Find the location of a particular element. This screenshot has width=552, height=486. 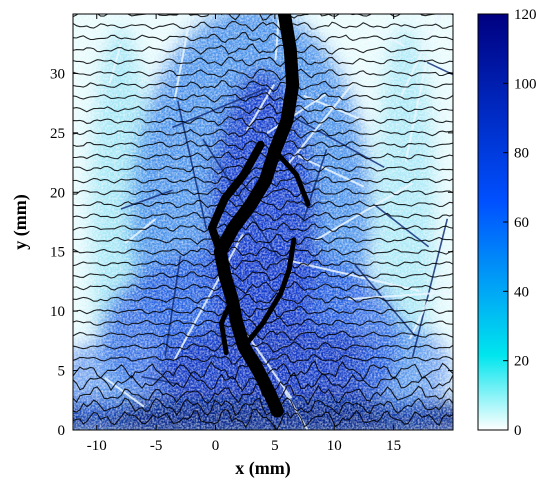

x-tick-label: 10 is located at coordinates (334, 446).